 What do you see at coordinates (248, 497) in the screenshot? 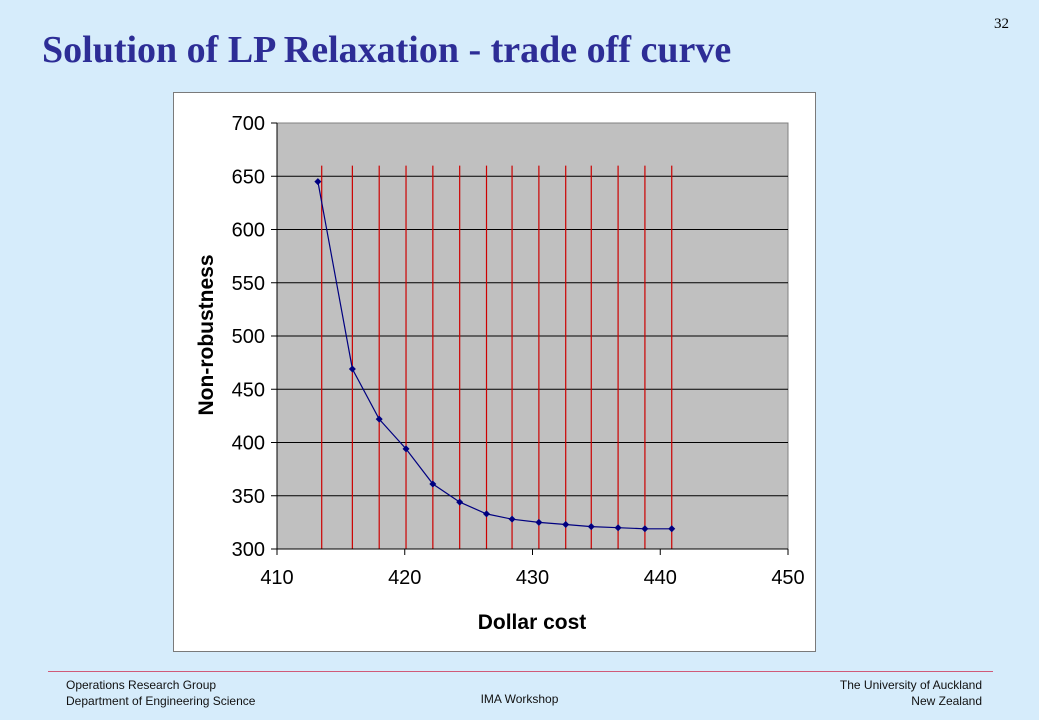
I see `y-tick-label-350: 350` at bounding box center [248, 497].